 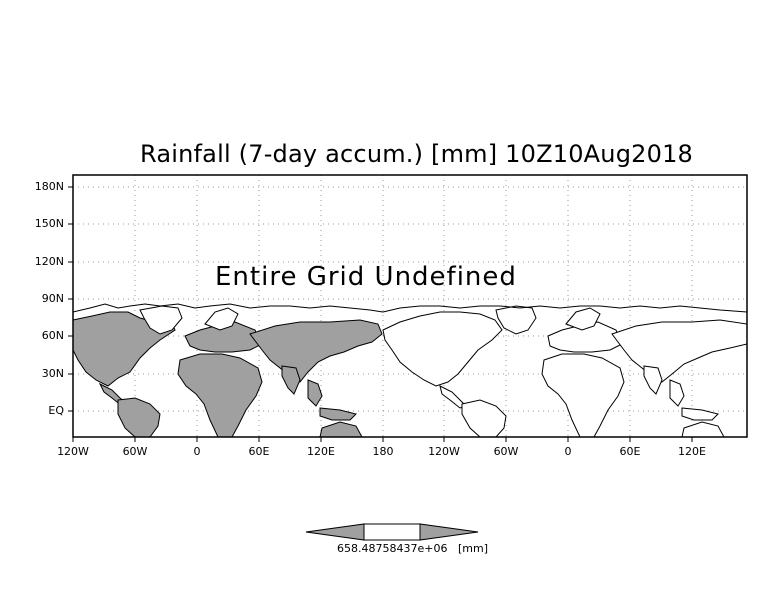 What do you see at coordinates (52, 373) in the screenshot?
I see `y-tick-label: 30N` at bounding box center [52, 373].